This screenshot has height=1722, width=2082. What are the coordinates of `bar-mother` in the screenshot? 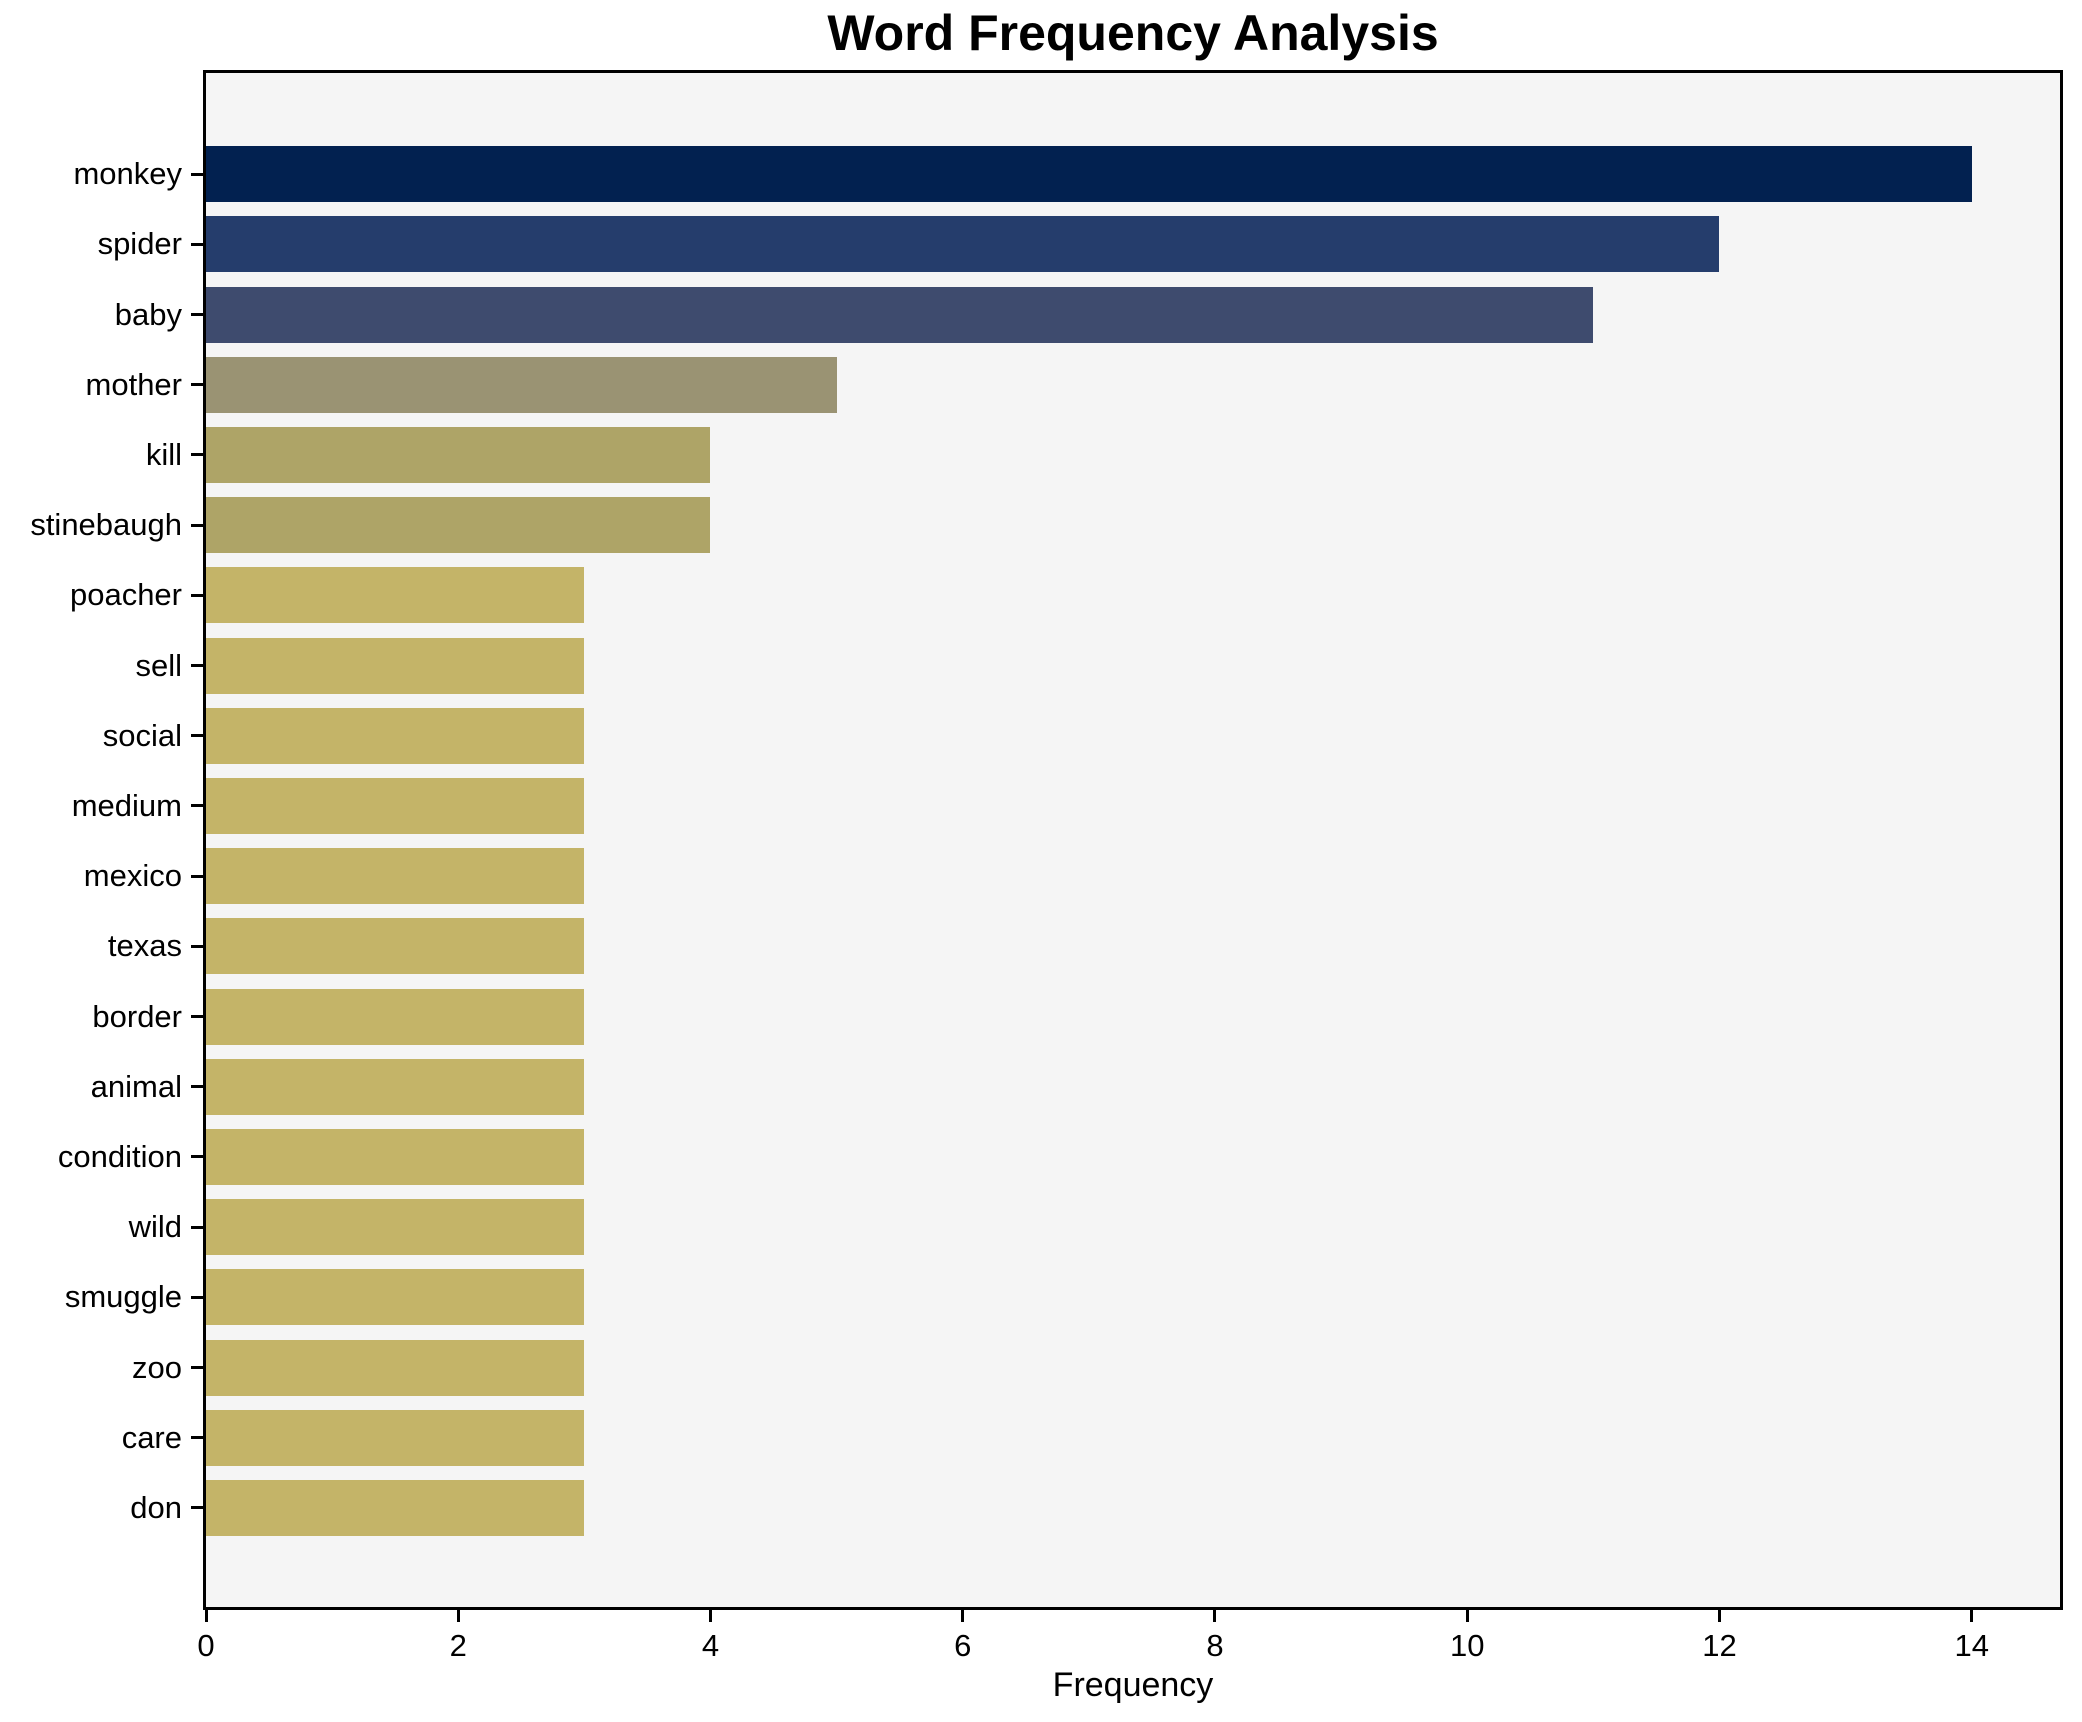 It's located at (521, 384).